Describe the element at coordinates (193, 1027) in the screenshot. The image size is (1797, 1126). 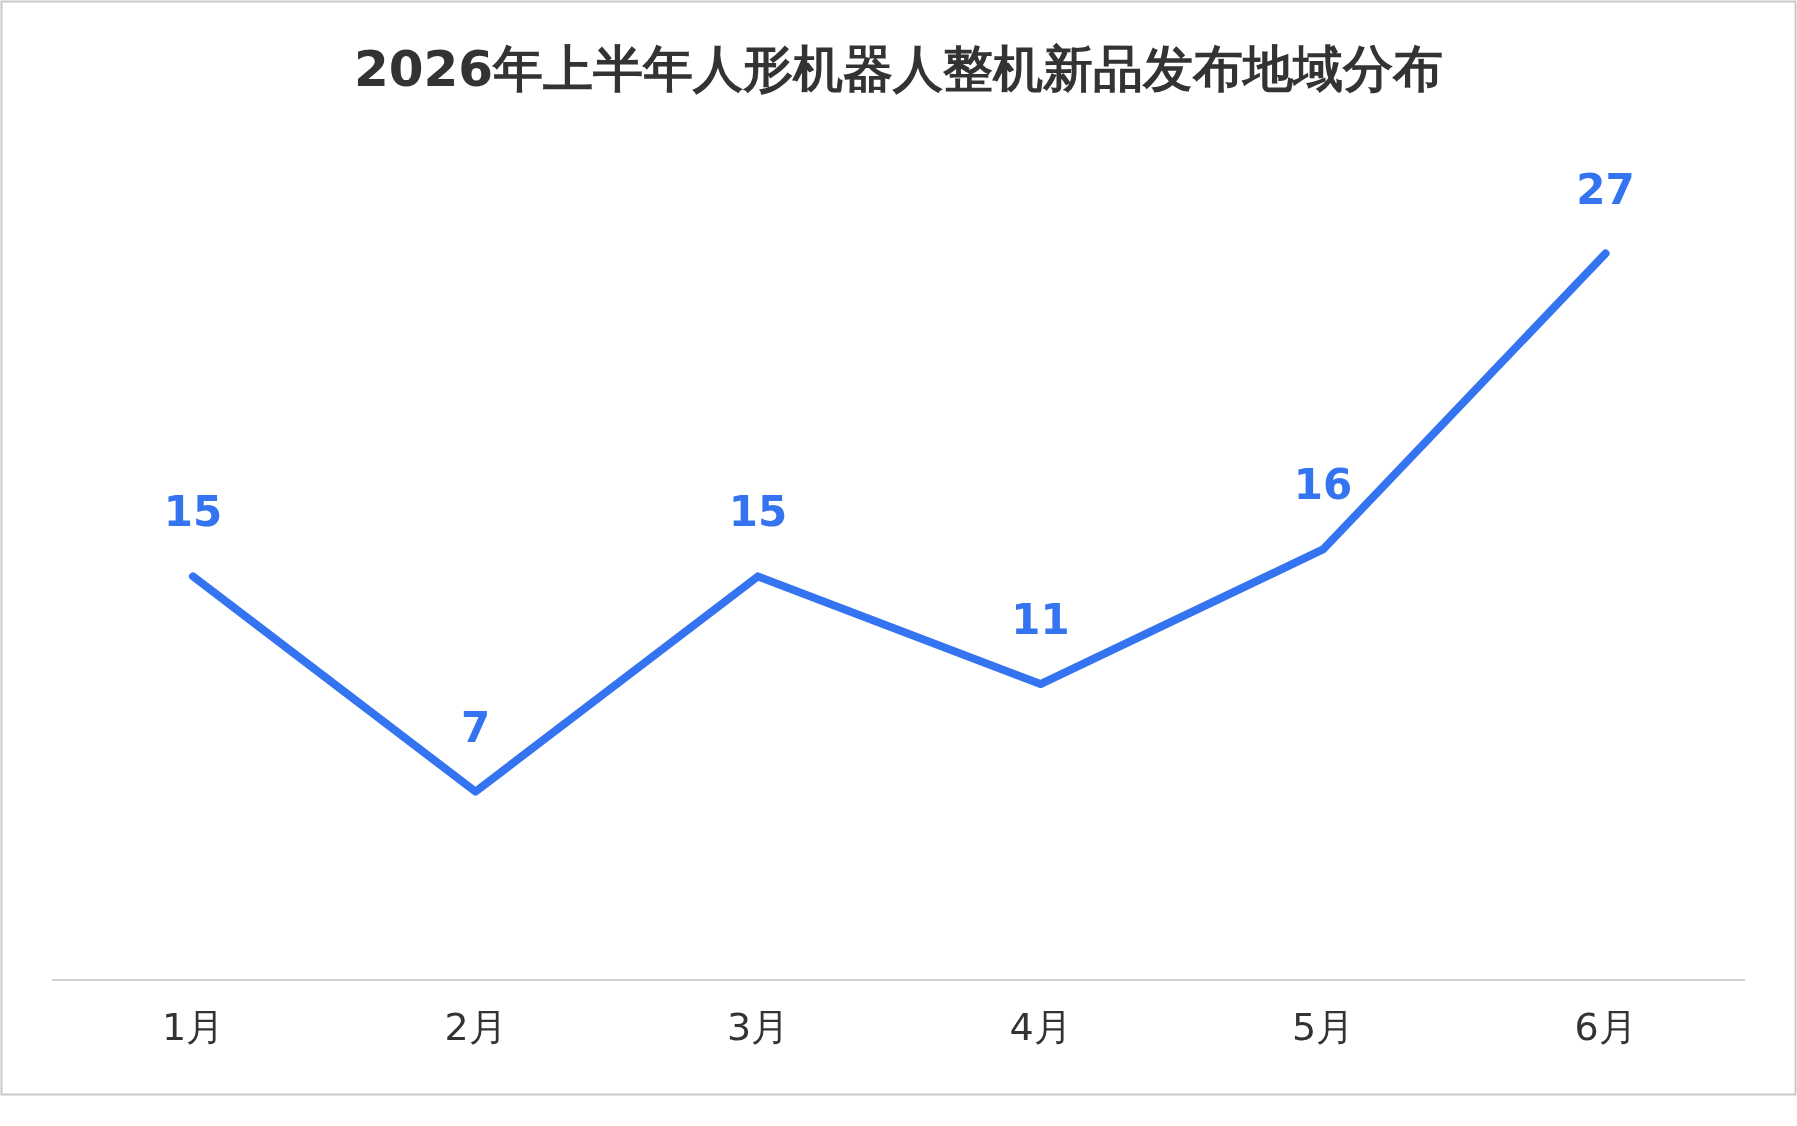
I see `x-tick-label: 1月` at that location.